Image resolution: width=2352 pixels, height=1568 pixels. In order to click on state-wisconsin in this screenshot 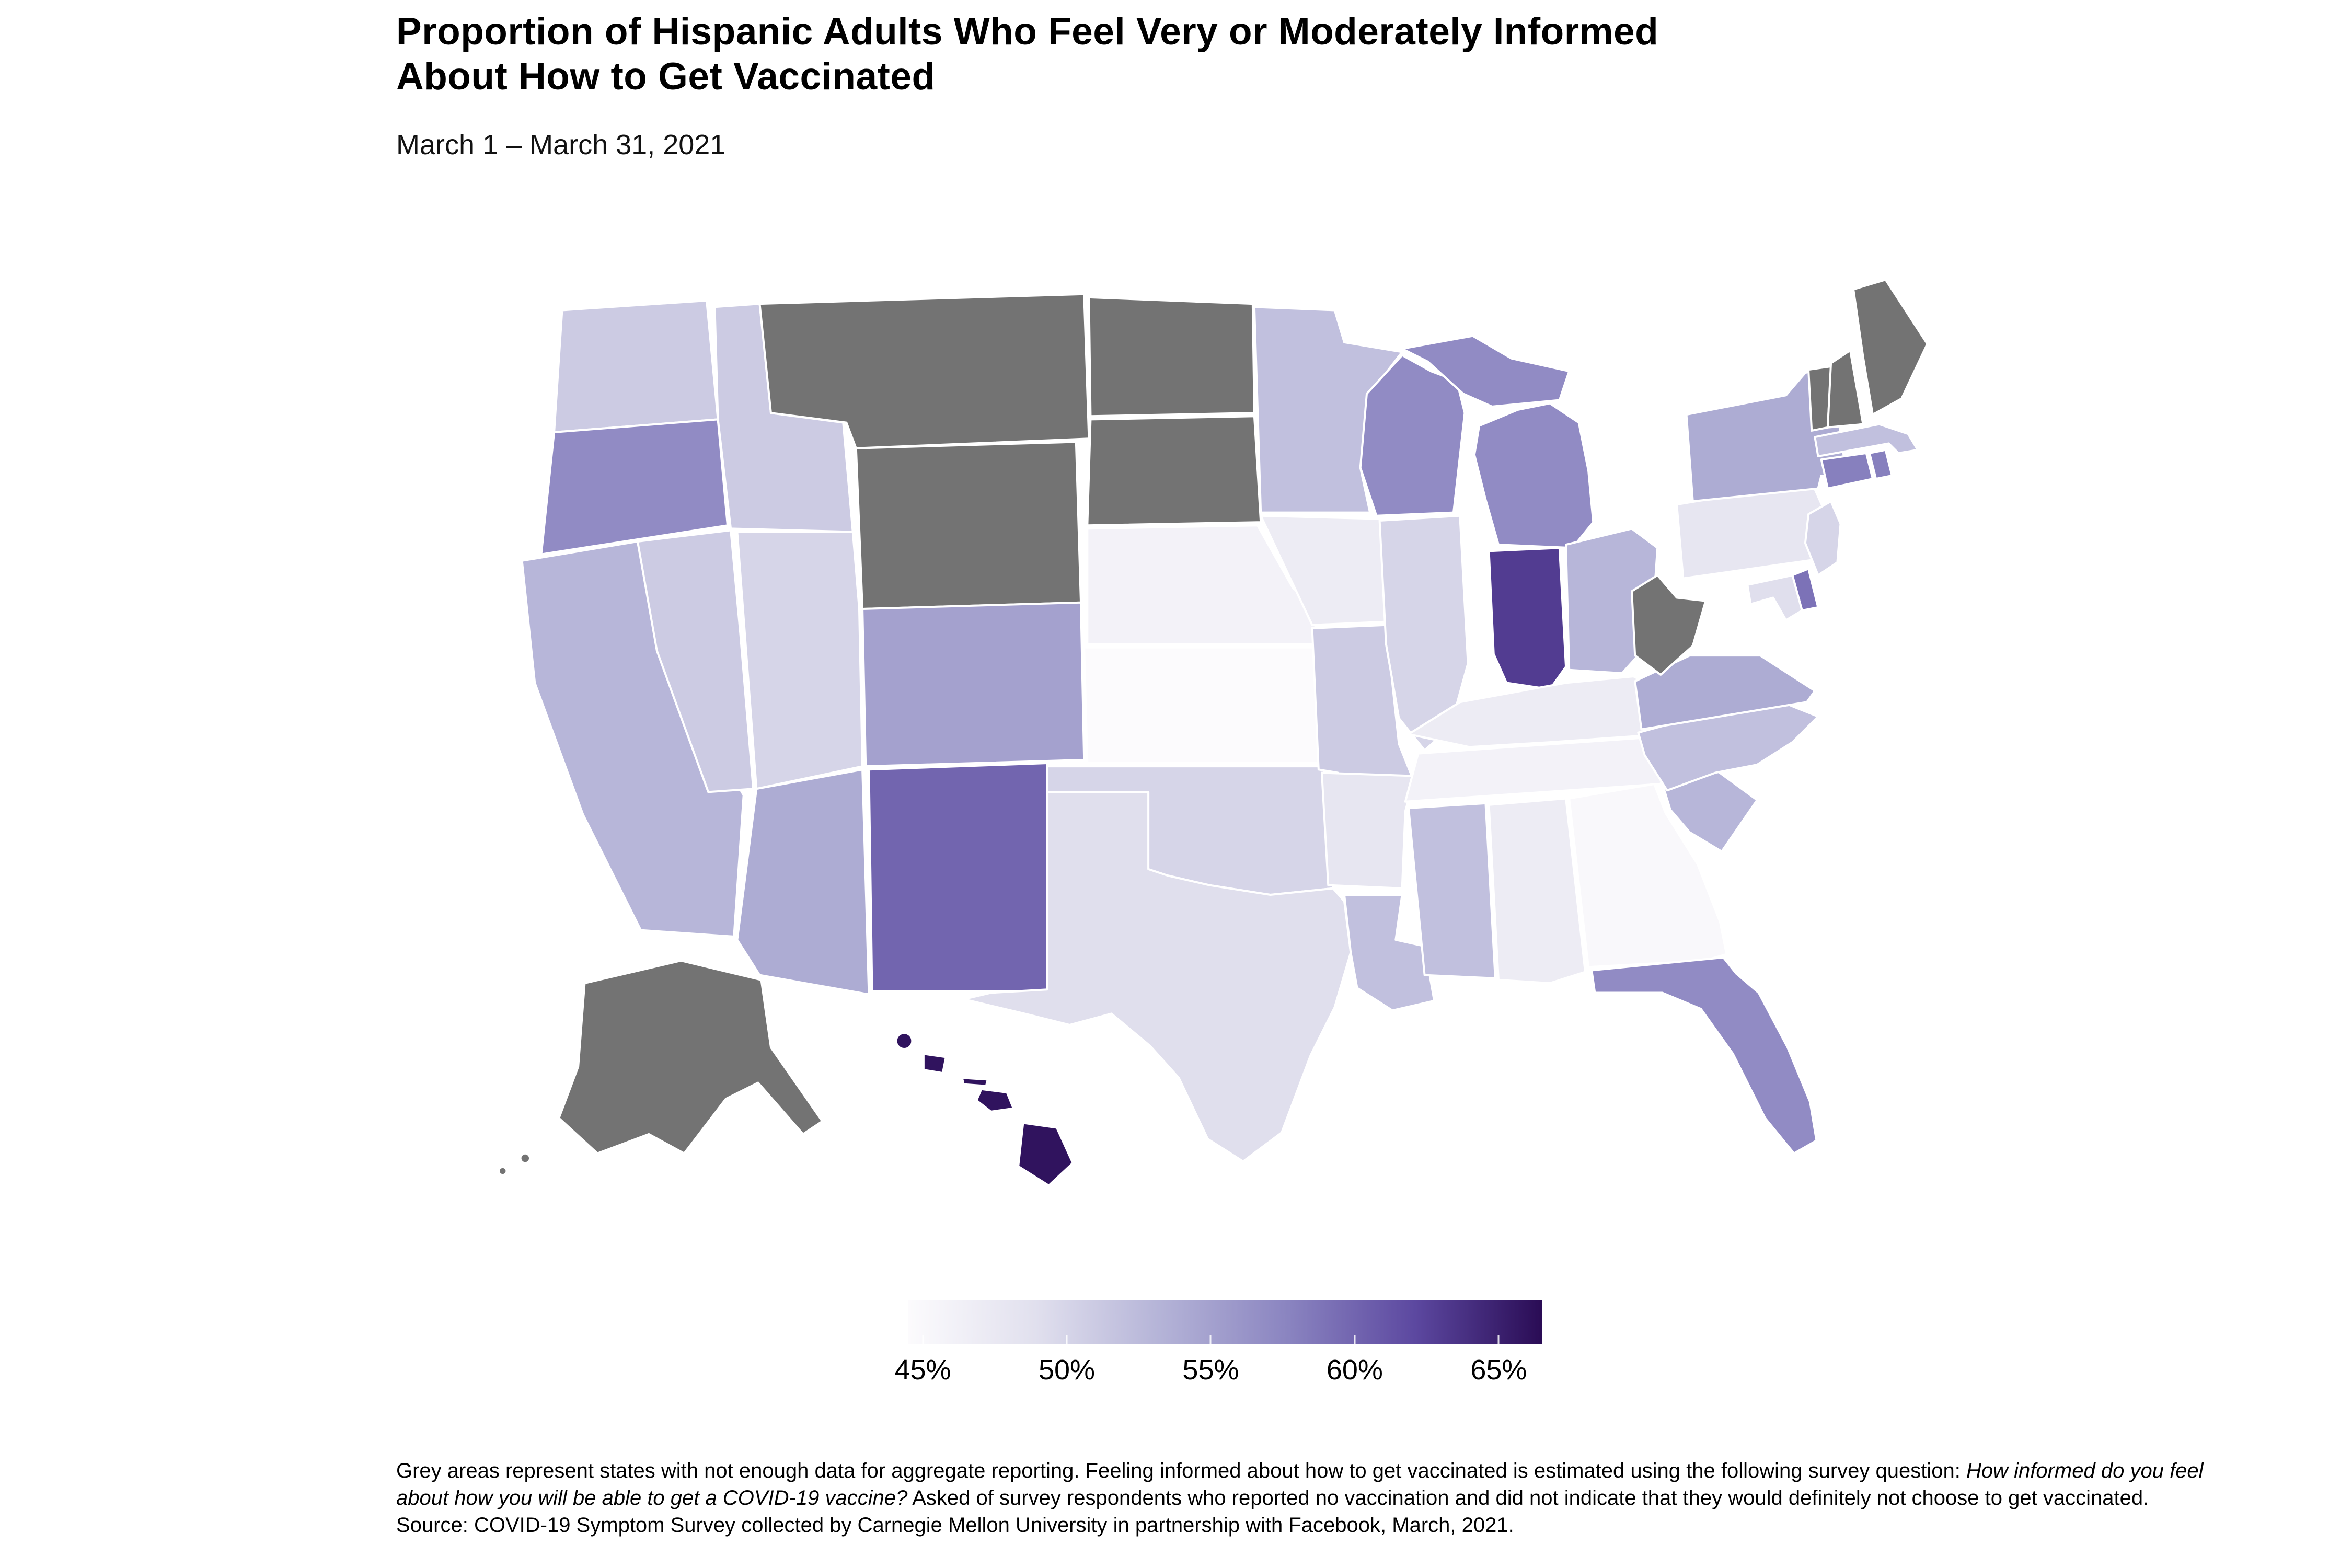, I will do `click(1412, 435)`.